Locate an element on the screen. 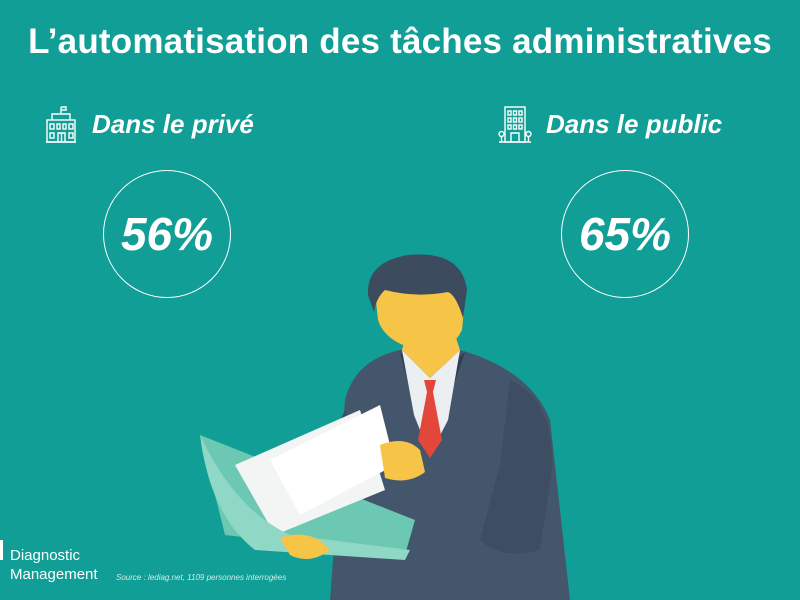  hand-top is located at coordinates (402, 461).